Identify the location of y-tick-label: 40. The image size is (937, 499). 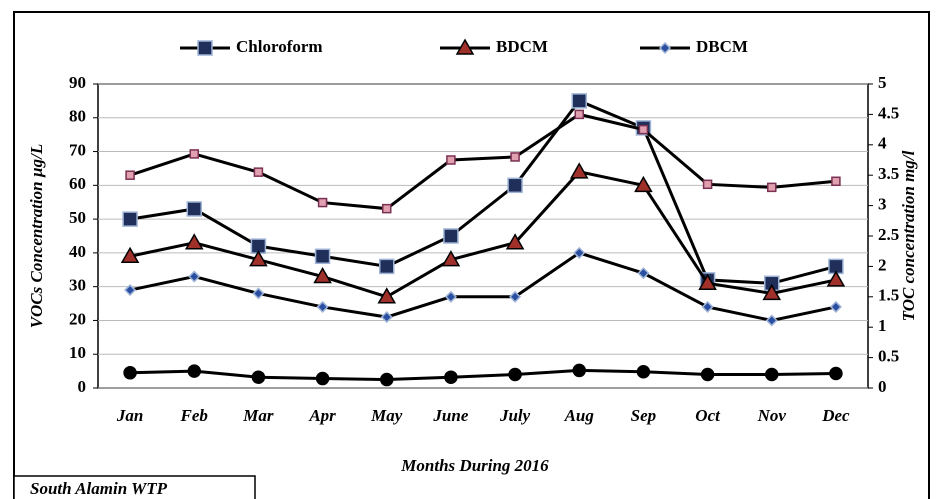
(77, 251).